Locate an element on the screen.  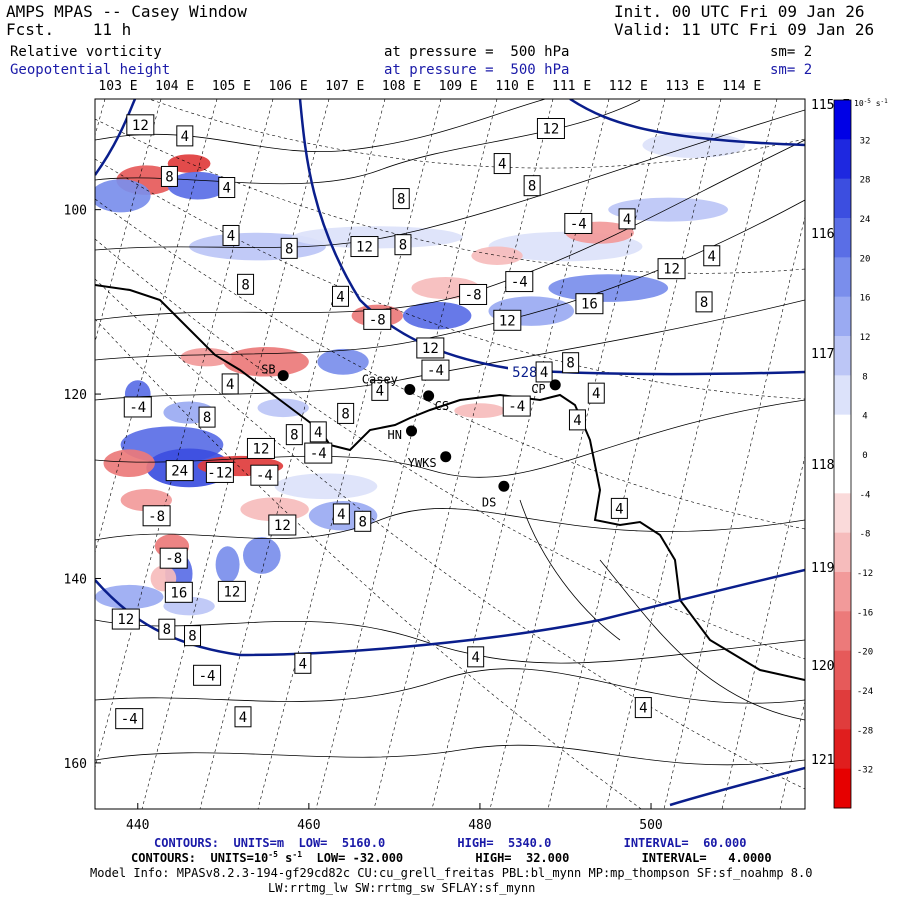
parallel-line is located at coordinates (450, 196).